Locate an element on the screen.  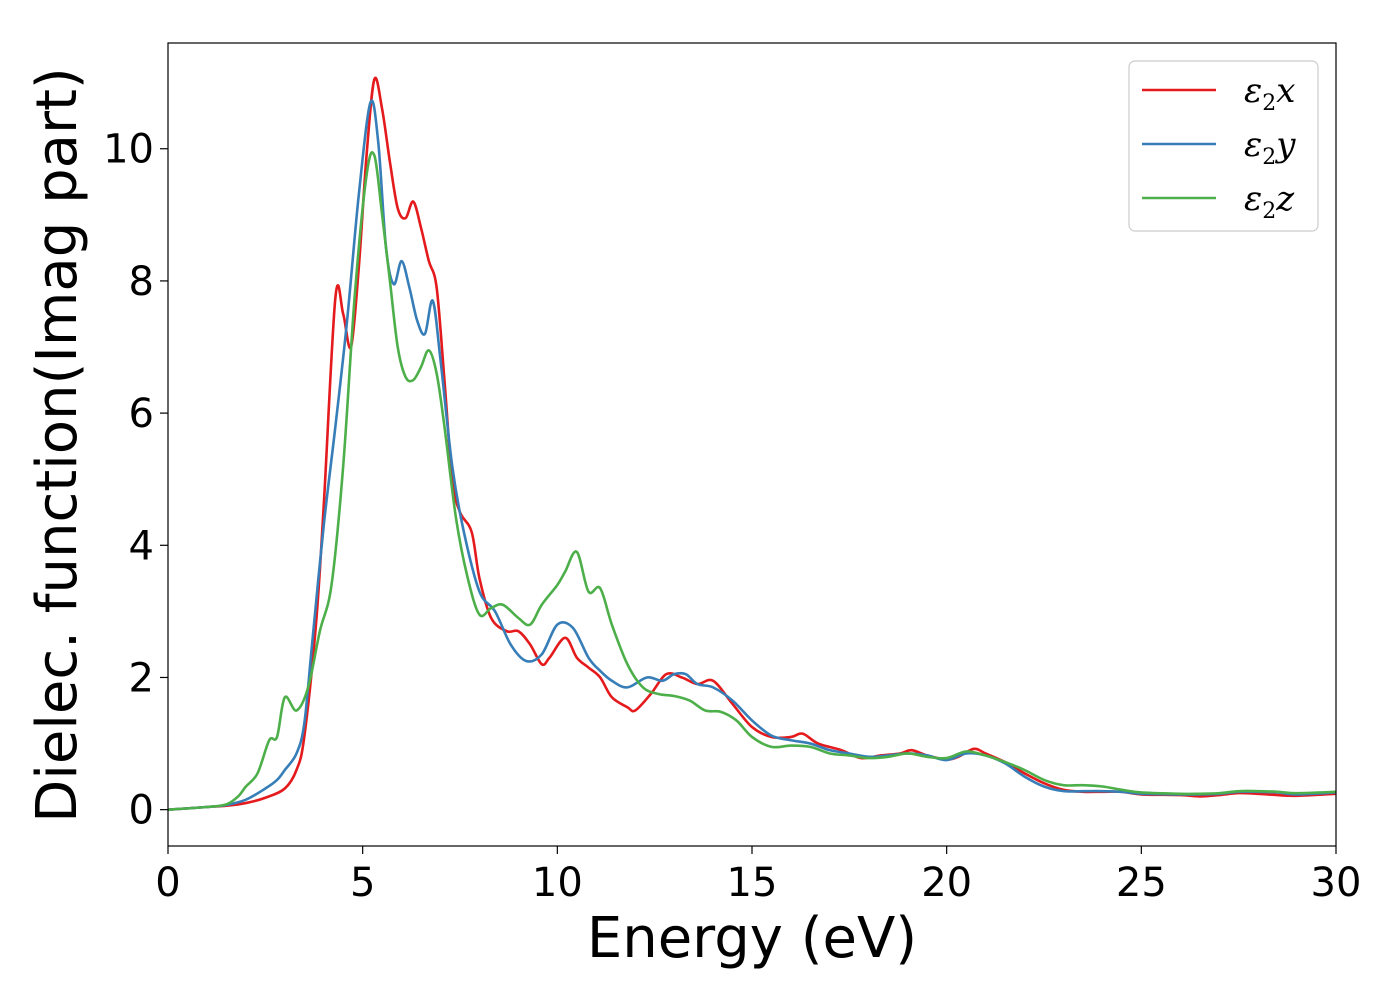
y-axis-label: Dielec. function(Imag part) is located at coordinates (57, 445).